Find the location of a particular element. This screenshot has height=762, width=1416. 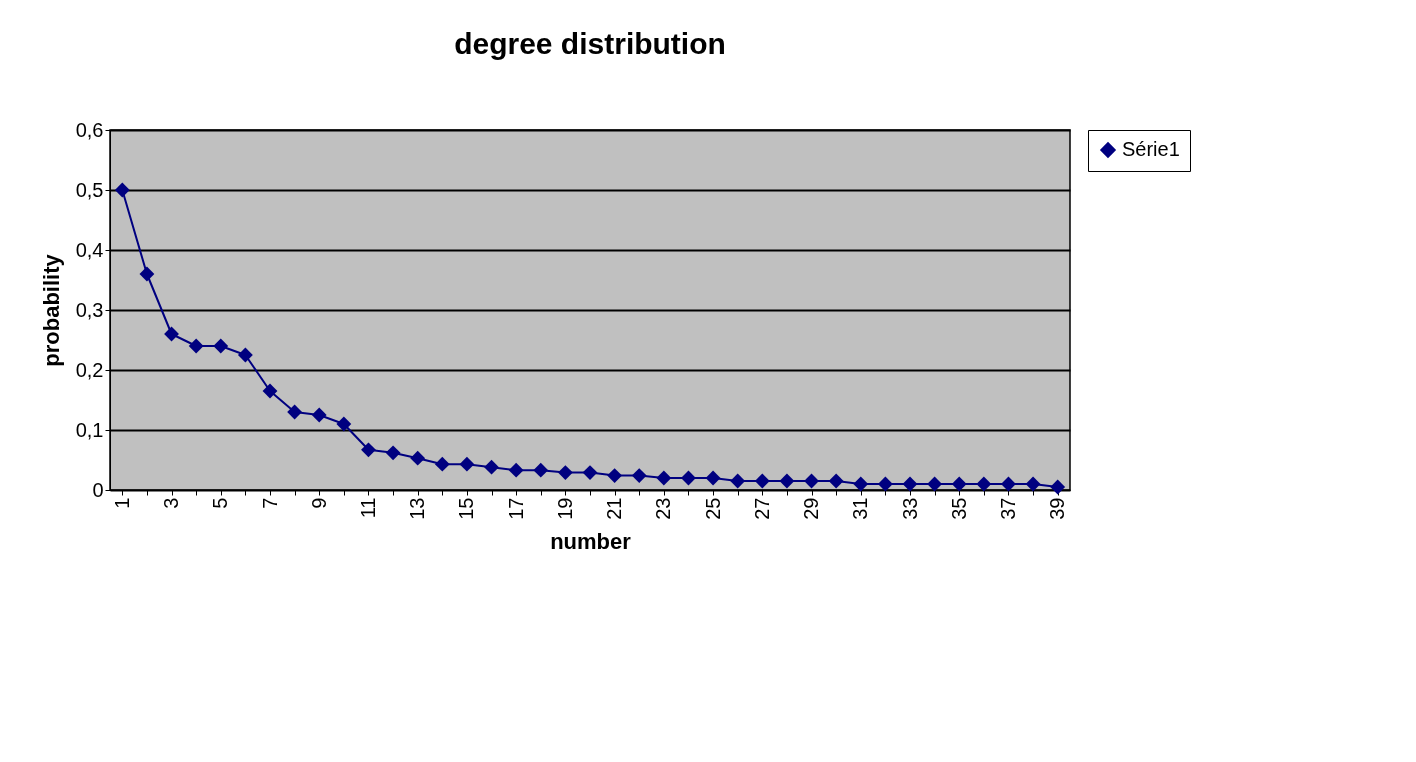

x-tick-label: 19 is located at coordinates (564, 508).